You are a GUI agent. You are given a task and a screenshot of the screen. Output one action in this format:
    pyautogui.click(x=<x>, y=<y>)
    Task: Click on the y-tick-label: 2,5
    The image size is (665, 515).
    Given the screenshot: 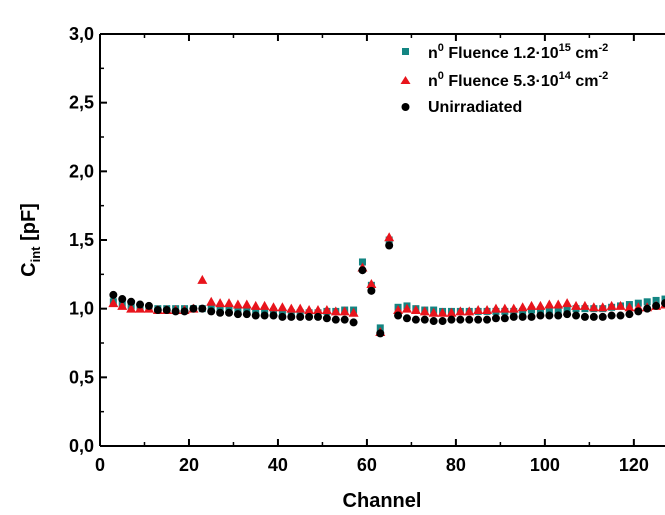 What is the action you would take?
    pyautogui.click(x=81, y=103)
    